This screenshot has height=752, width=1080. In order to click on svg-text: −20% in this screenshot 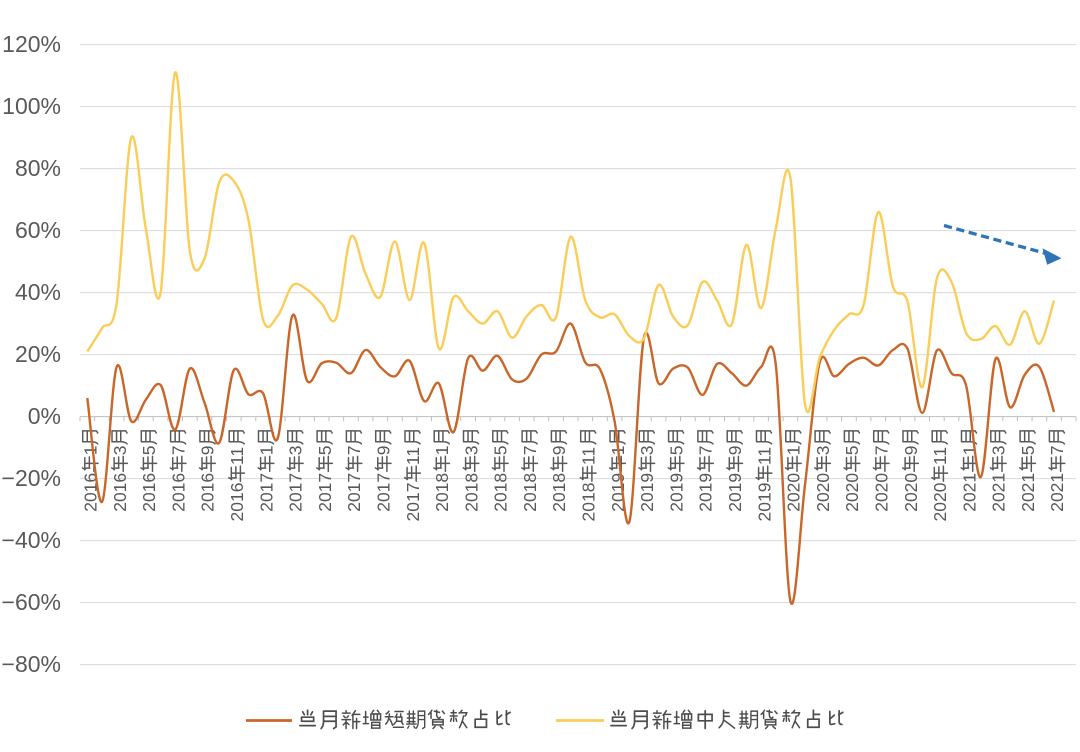, I will do `click(31, 478)`.